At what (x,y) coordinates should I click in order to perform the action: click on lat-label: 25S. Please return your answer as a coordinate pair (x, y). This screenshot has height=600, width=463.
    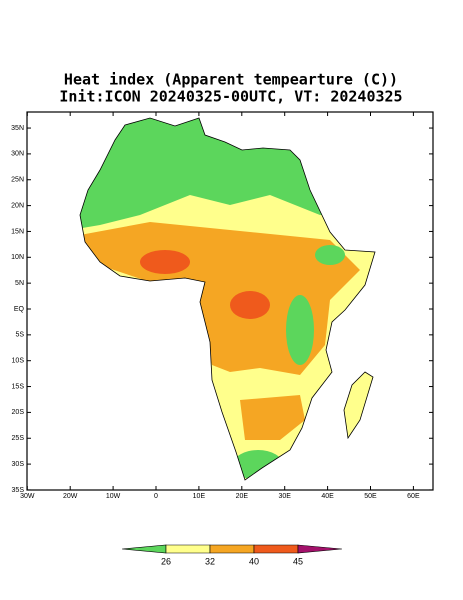
    Looking at the image, I should click on (18, 438).